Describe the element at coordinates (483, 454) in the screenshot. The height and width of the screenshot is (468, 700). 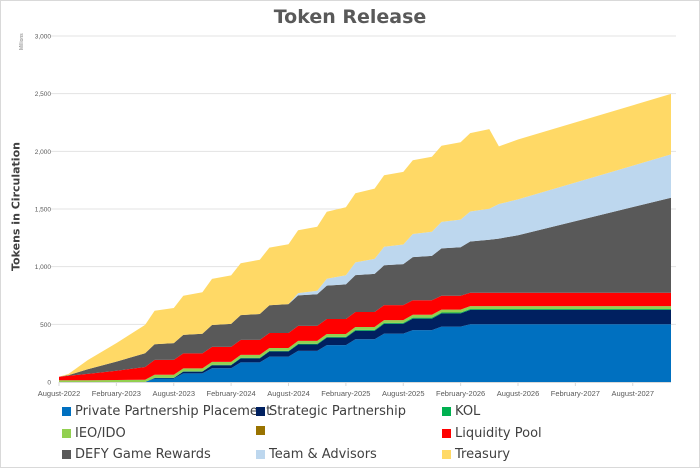
I see `legend-label: Treasury` at that location.